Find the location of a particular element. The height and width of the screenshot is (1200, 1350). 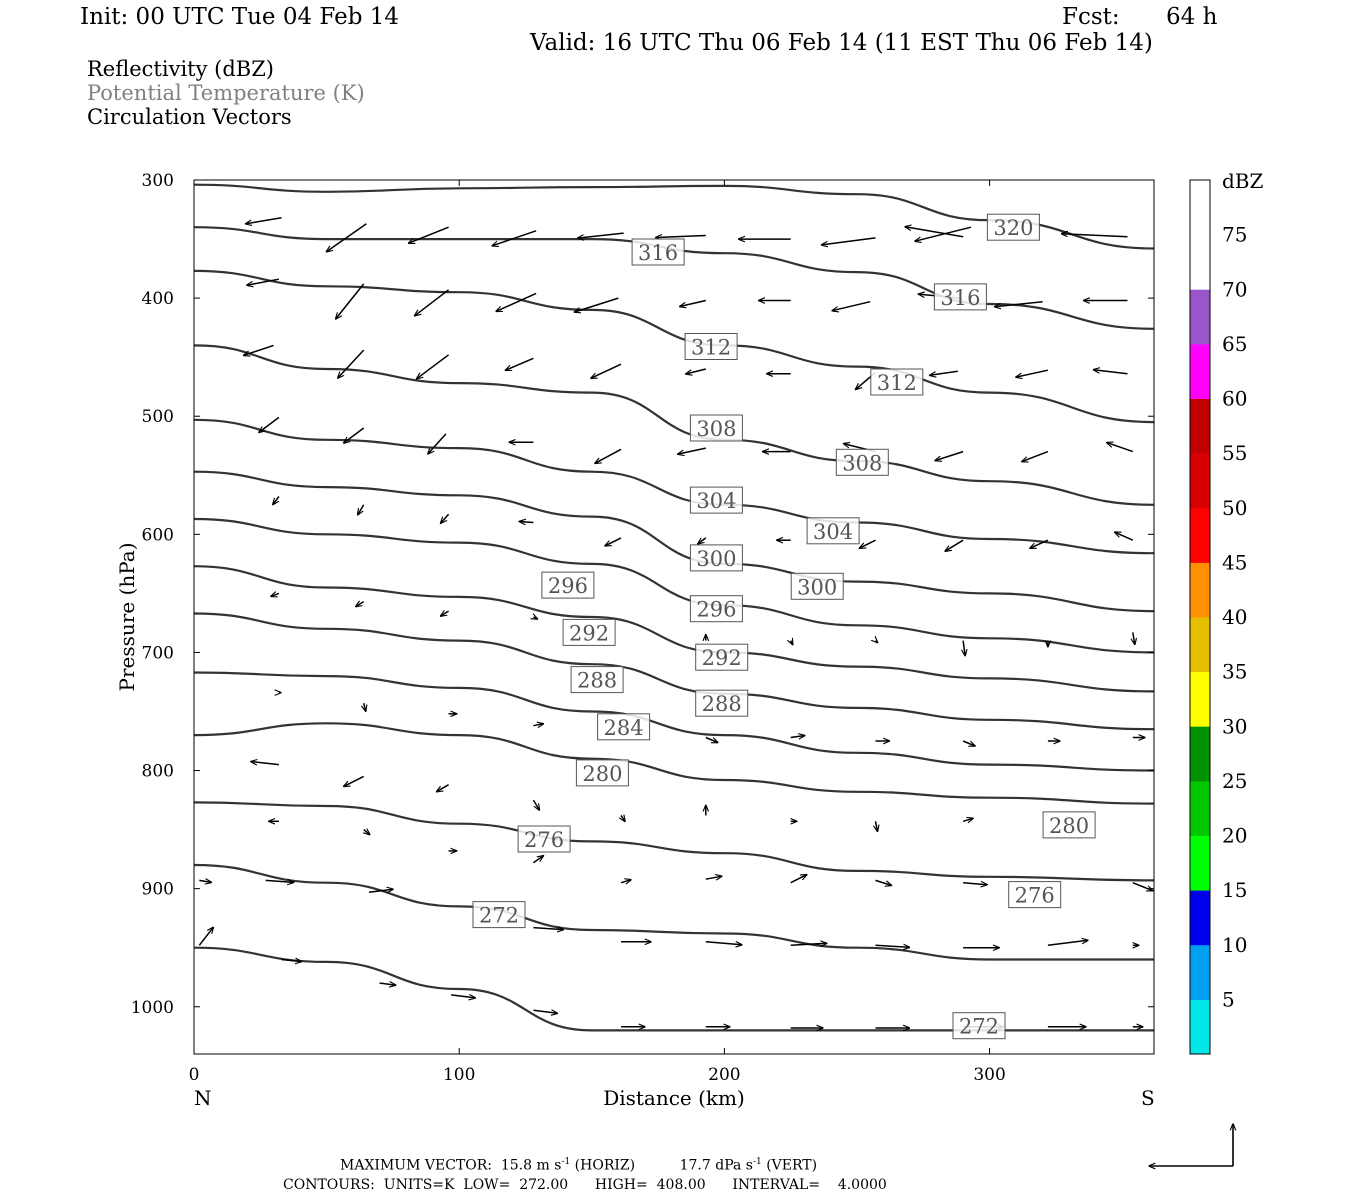

init-time: Init: 00 UTC Tue 04 Feb 14 is located at coordinates (240, 17).